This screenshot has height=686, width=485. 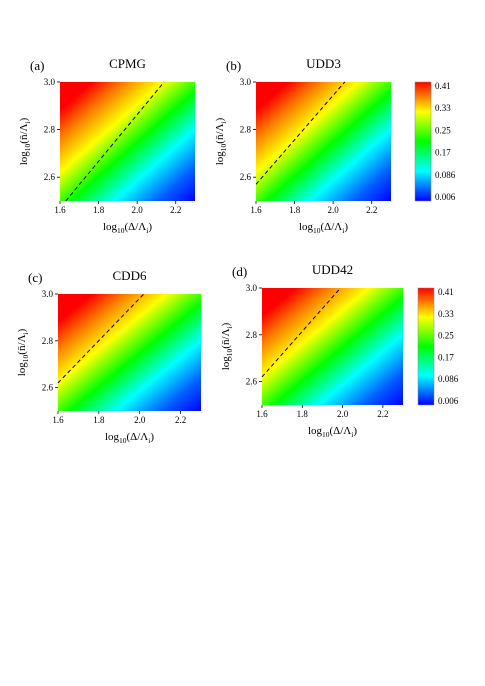 What do you see at coordinates (332, 269) in the screenshot?
I see `panel-title: UDD42` at bounding box center [332, 269].